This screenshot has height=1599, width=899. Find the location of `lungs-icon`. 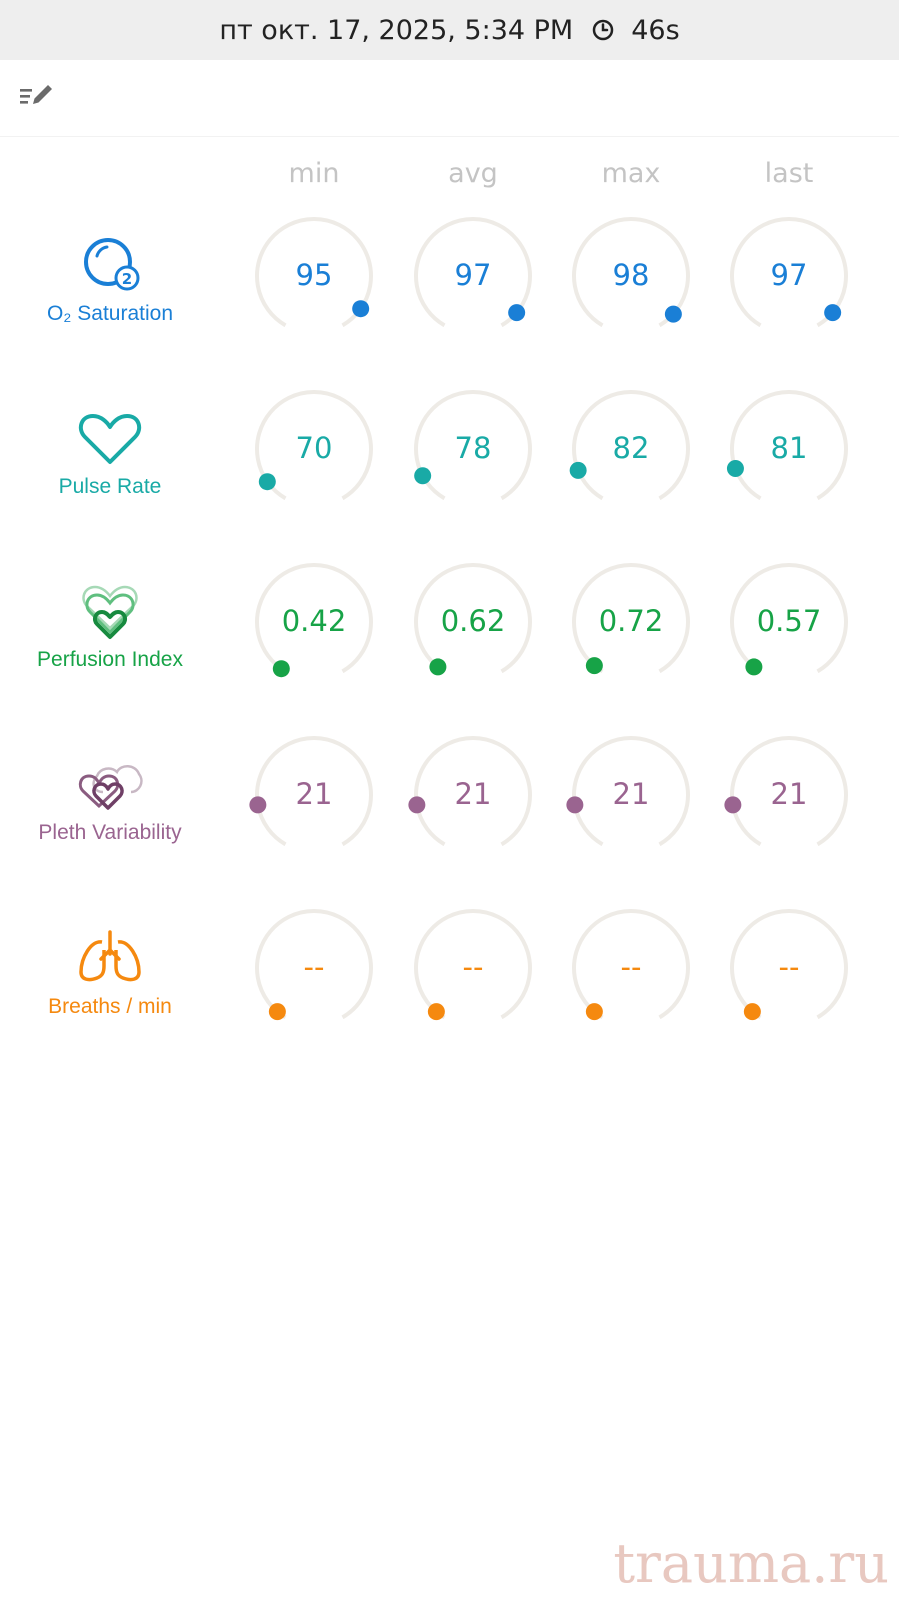

lungs-icon is located at coordinates (110, 956).